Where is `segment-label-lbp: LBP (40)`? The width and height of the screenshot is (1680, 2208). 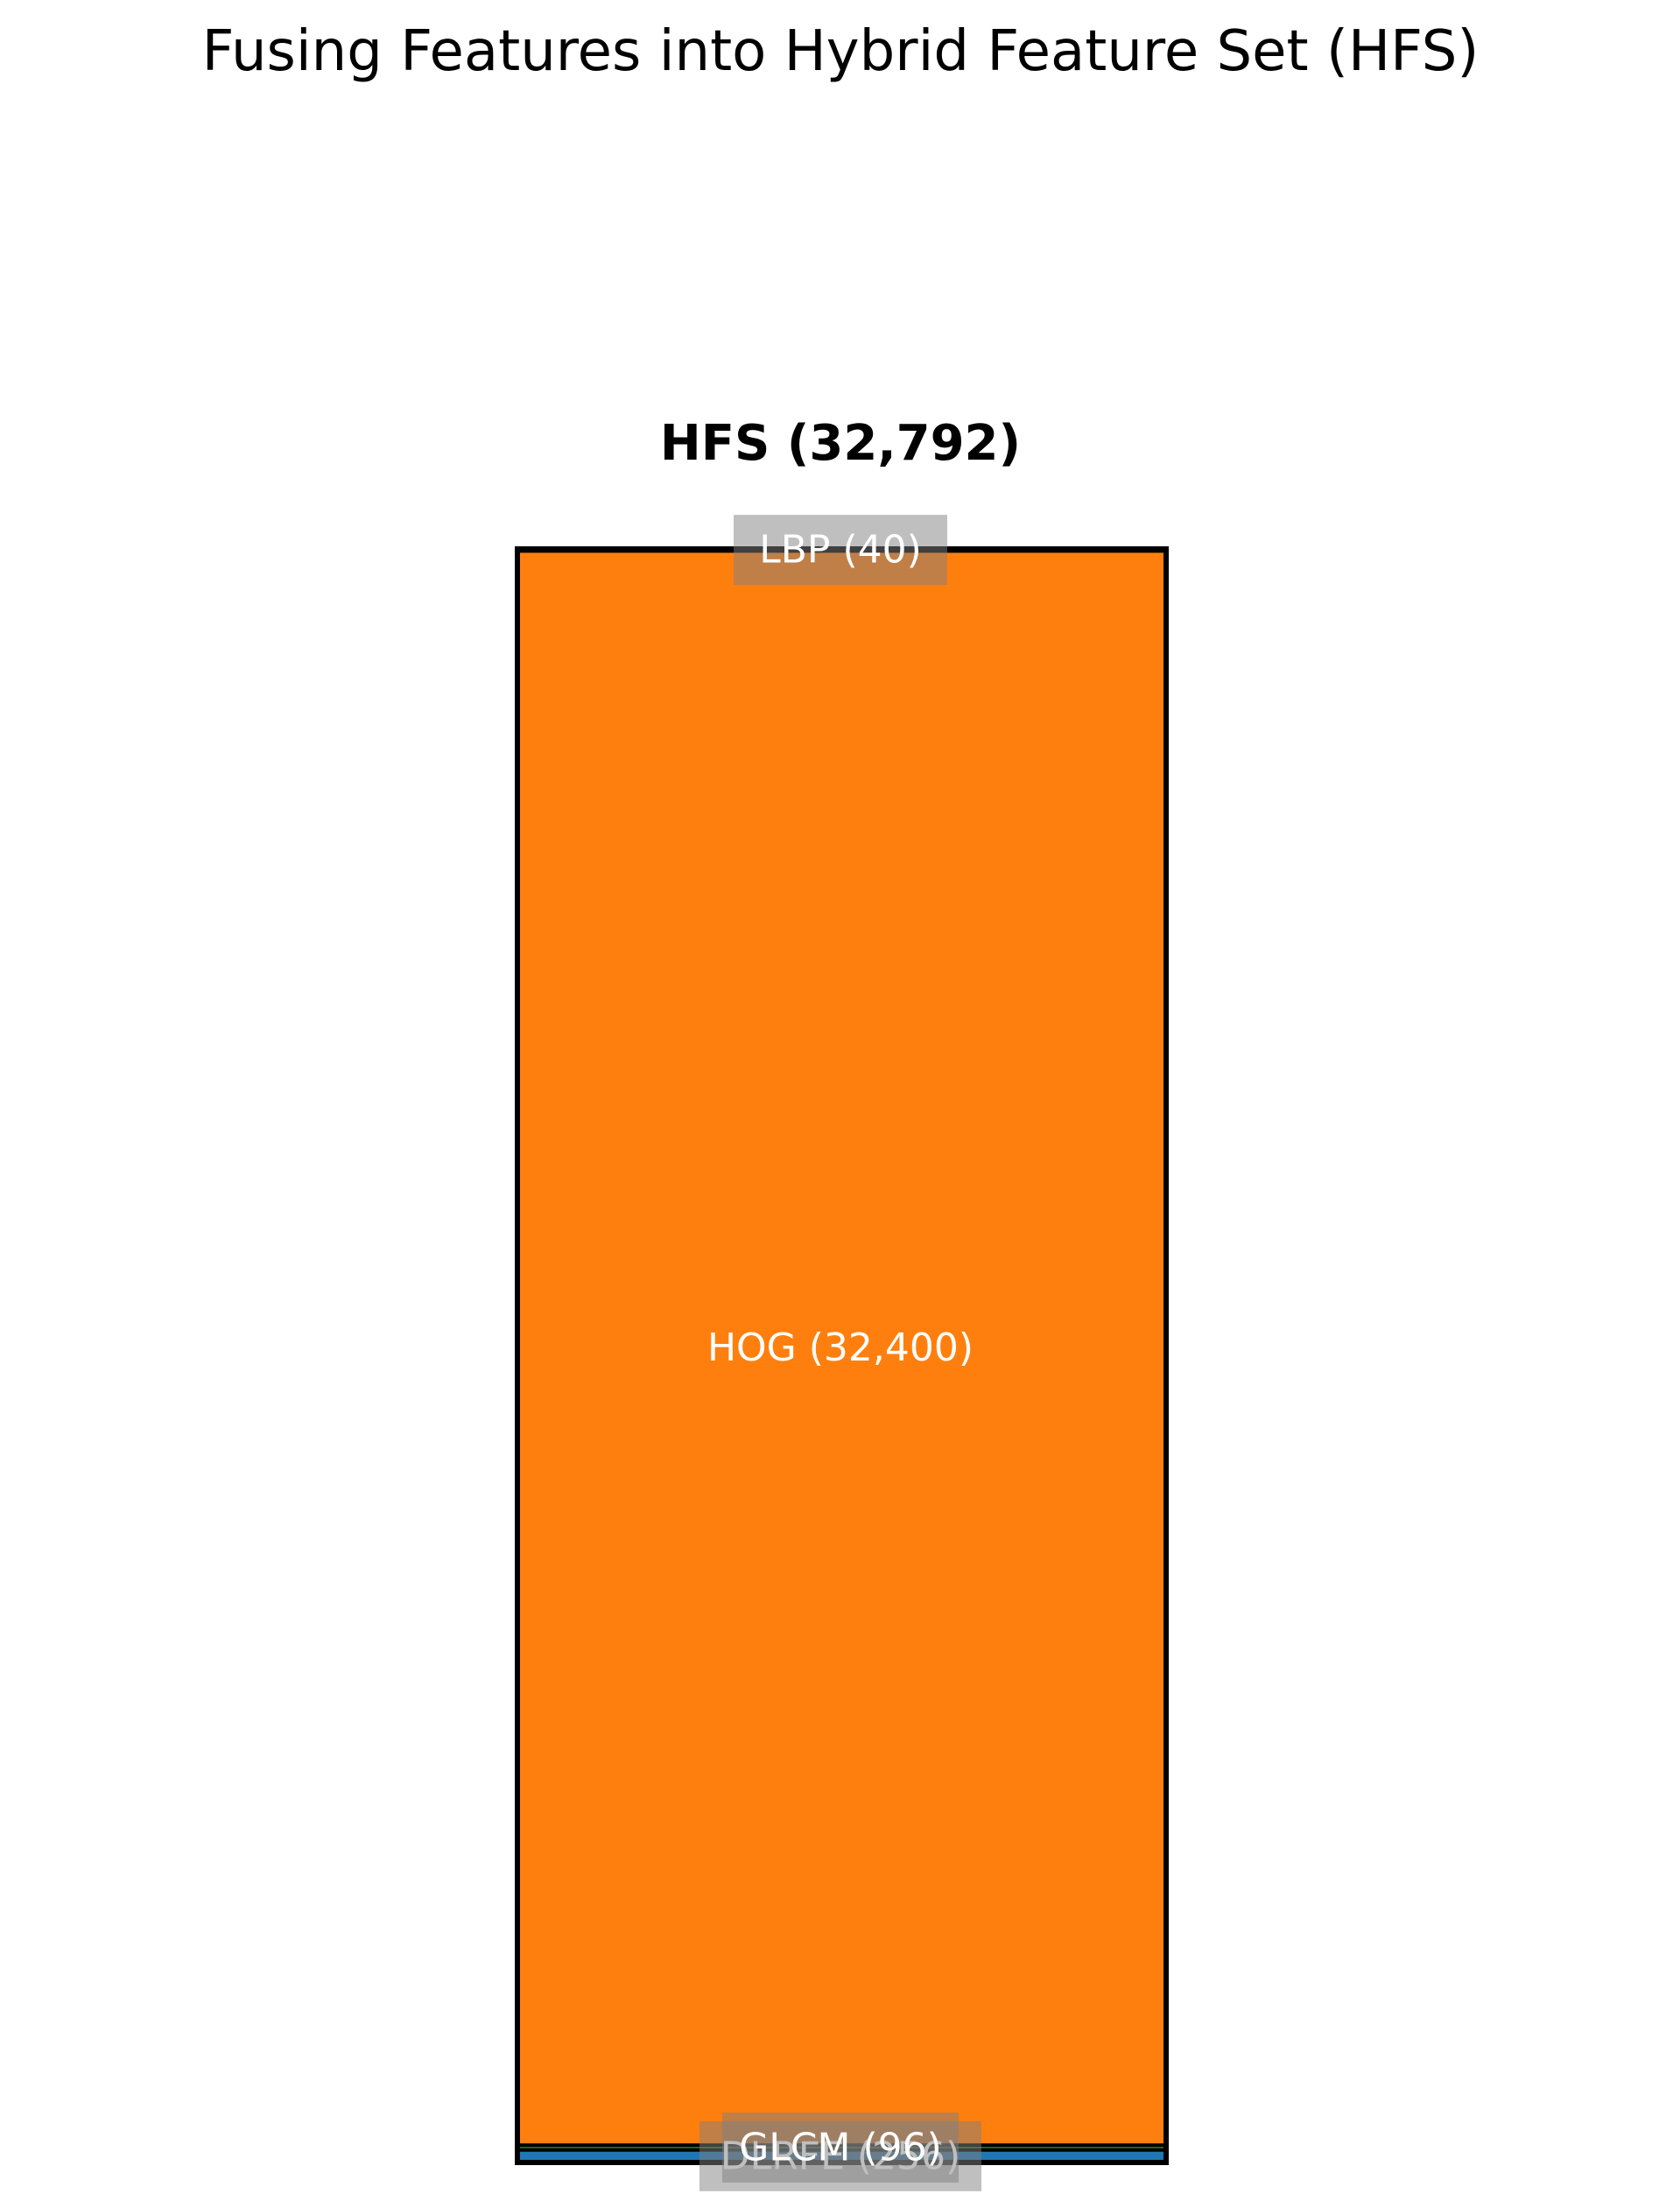
segment-label-lbp: LBP (40) is located at coordinates (840, 550).